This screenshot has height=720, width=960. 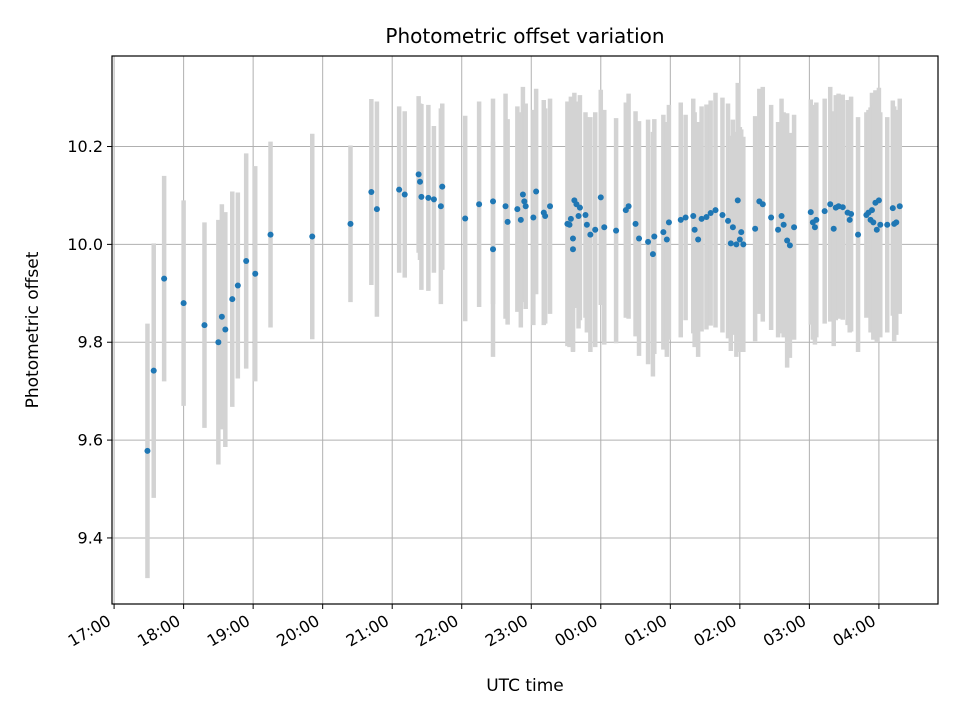 I want to click on y-tick-label: 9.6, so click(x=90, y=440).